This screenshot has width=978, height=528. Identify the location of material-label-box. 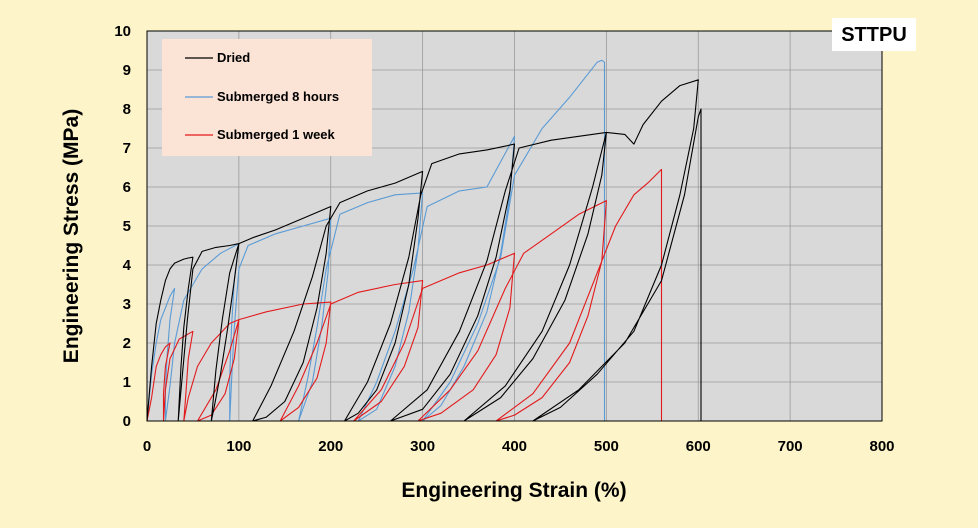
(874, 34).